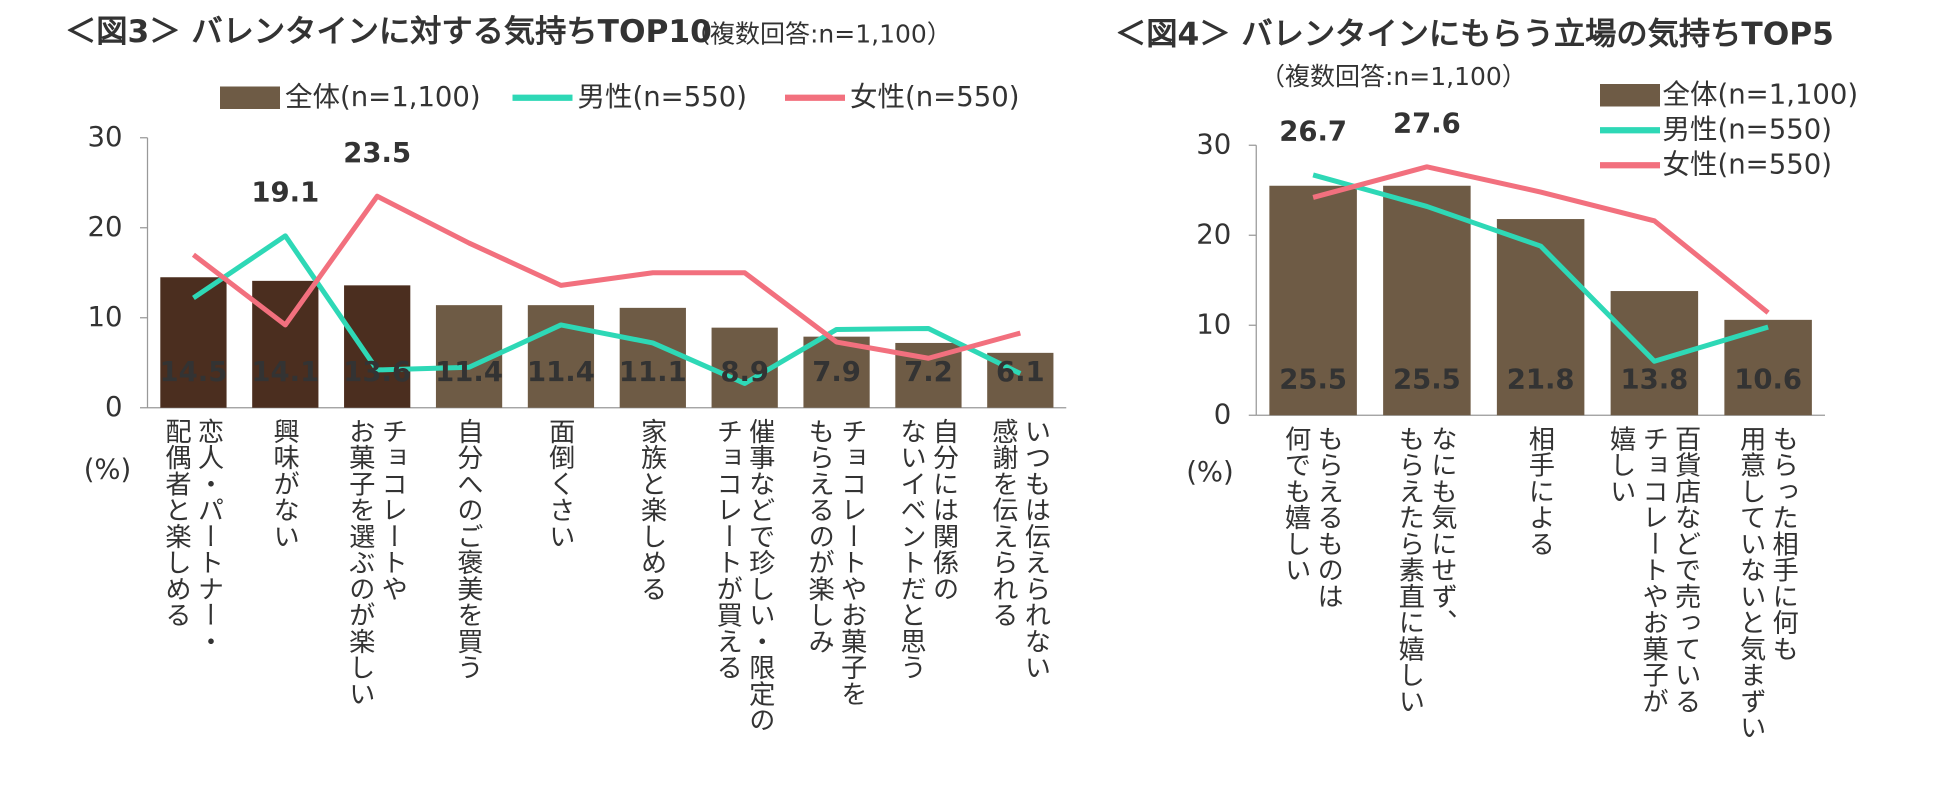  I want to click on x-tick-label: 自分へのご褒美を買う, so click(469, 549).